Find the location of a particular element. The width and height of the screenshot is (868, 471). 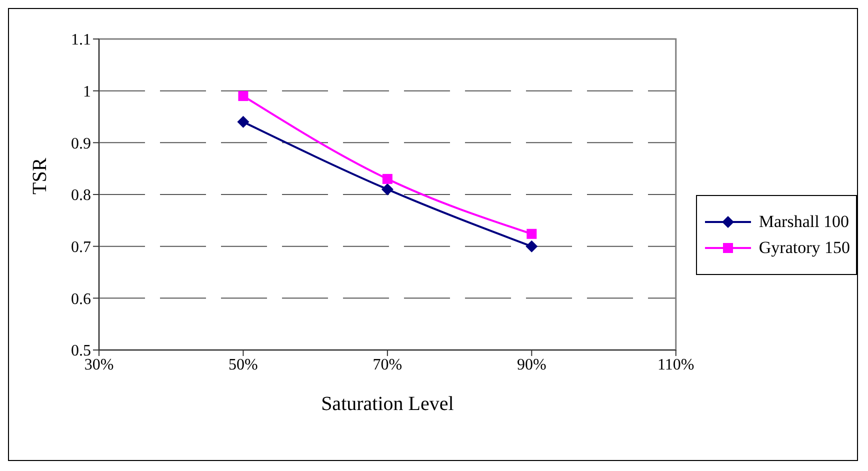

x-tick-label: 50% is located at coordinates (243, 365).